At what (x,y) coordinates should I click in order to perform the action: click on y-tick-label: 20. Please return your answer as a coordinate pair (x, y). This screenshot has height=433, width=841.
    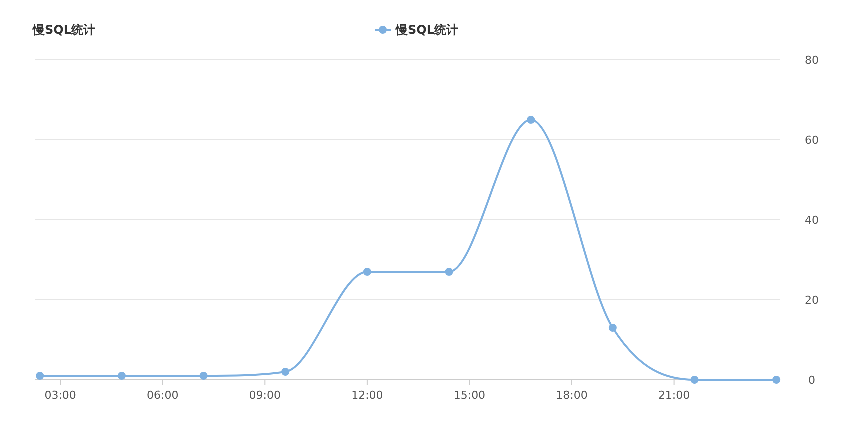
    Looking at the image, I should click on (812, 300).